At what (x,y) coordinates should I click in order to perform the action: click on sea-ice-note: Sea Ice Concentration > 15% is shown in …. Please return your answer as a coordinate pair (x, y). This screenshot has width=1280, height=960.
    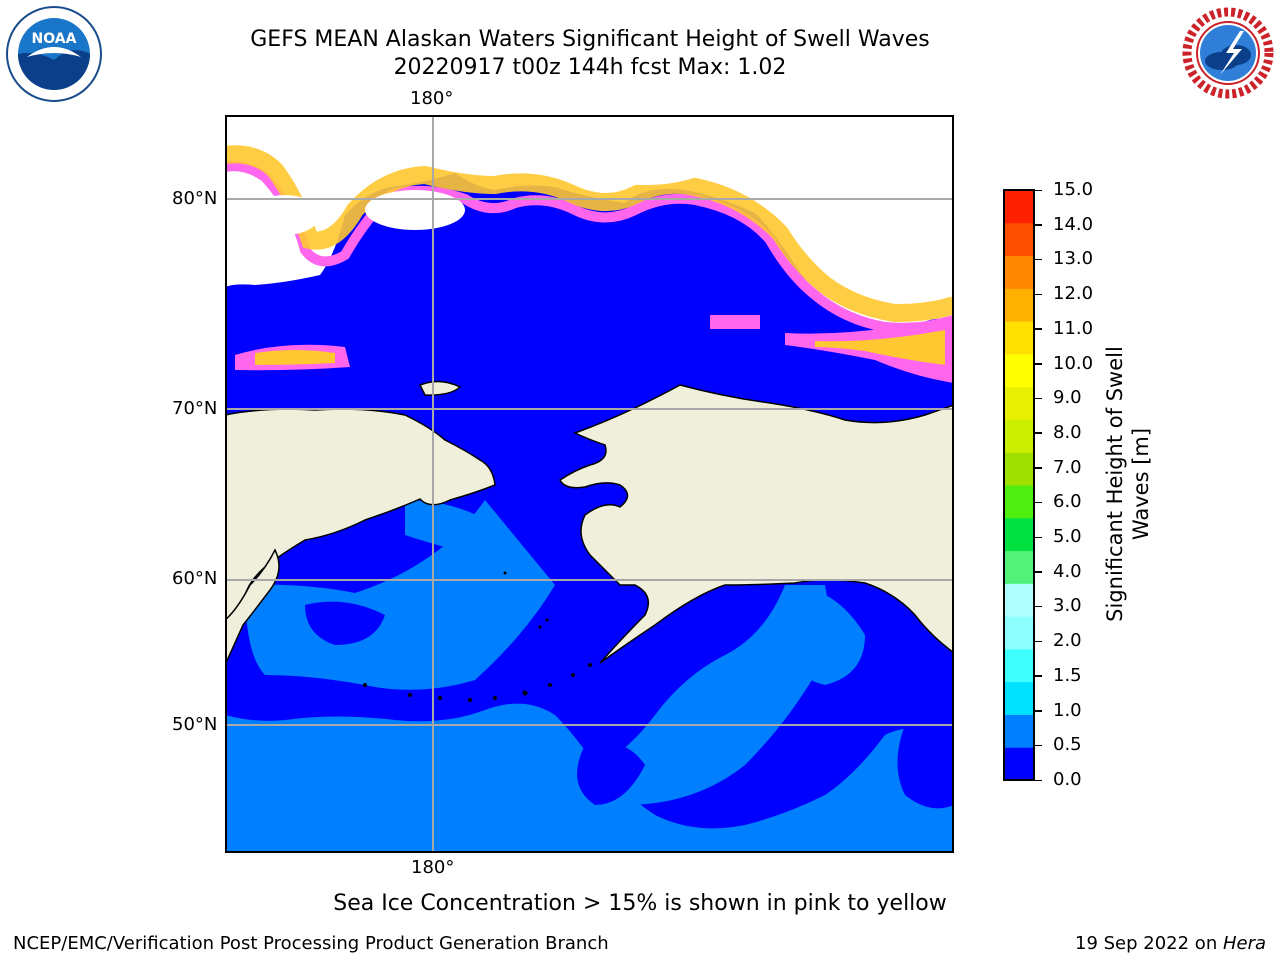
    Looking at the image, I should click on (640, 903).